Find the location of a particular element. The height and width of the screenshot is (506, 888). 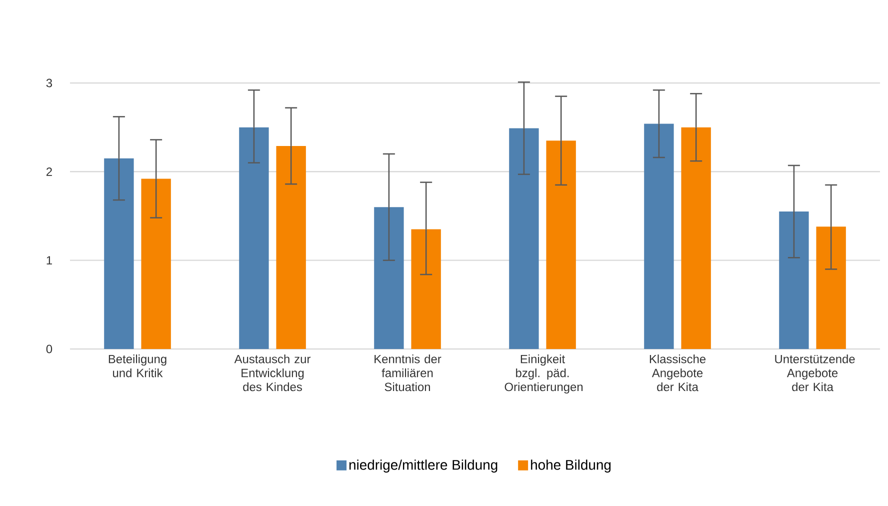

y-tick-label: 1 is located at coordinates (49, 260).